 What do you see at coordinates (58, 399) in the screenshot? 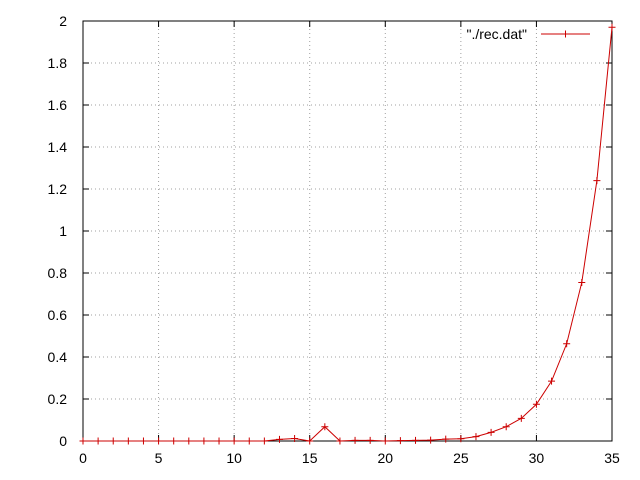
I see `y-tick-label: 0.2` at bounding box center [58, 399].